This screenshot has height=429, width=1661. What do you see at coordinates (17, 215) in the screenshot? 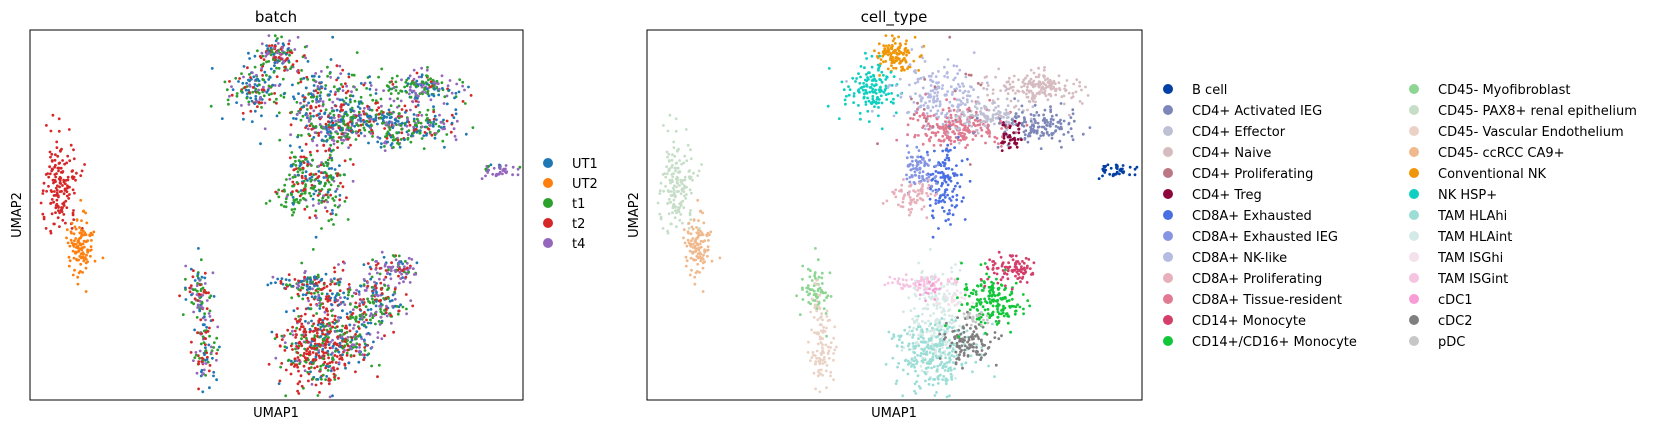
I see `batch-ylabel: UMAP2` at bounding box center [17, 215].